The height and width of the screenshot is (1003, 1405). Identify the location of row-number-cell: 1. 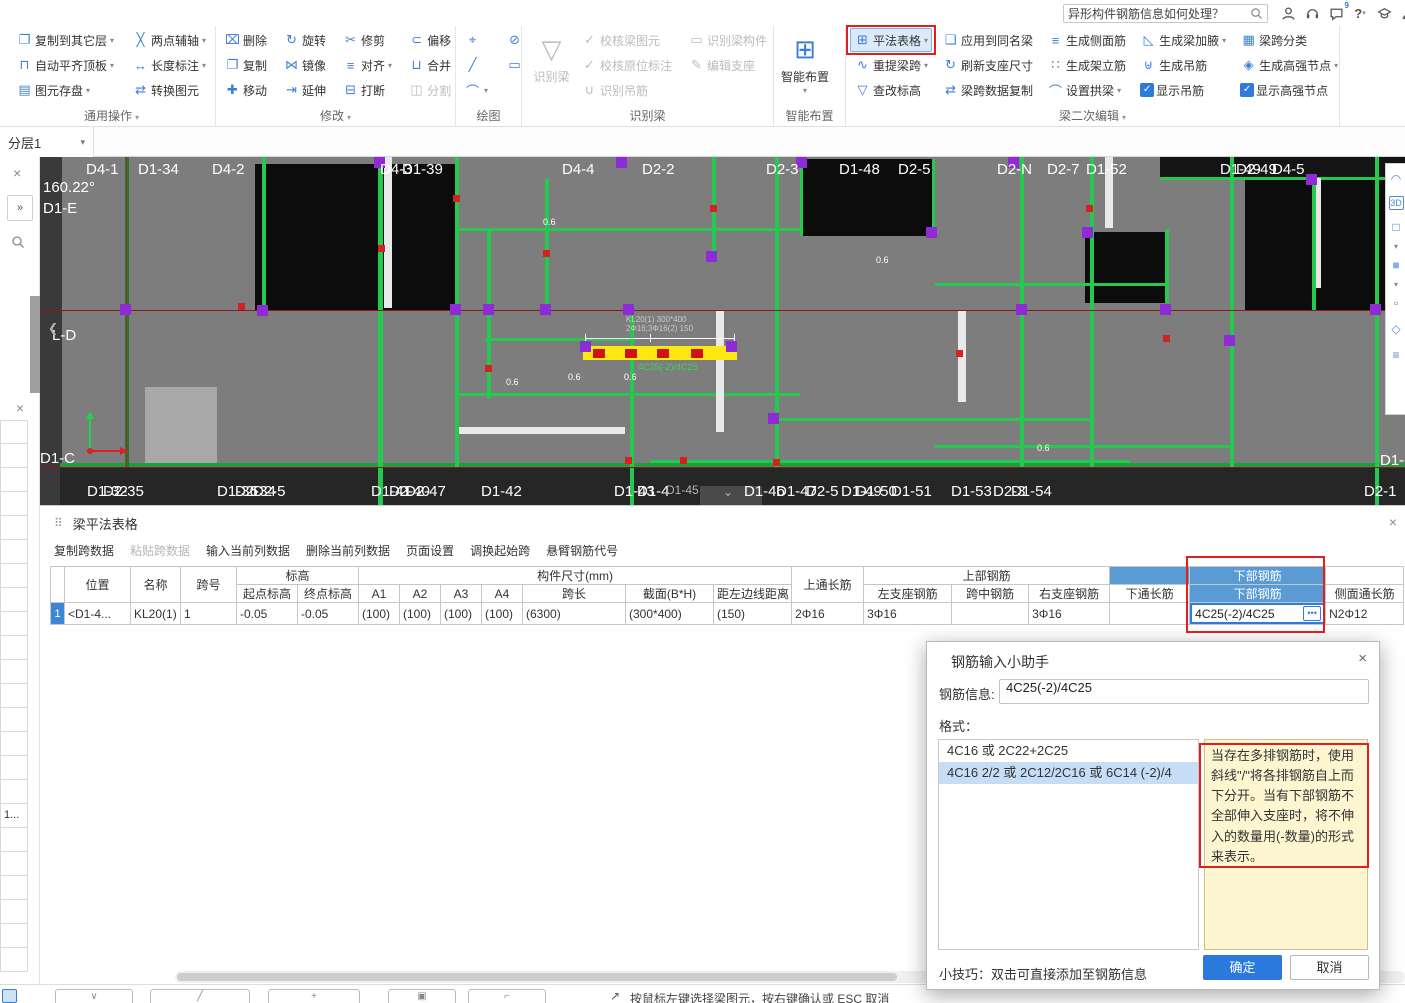
(57, 613).